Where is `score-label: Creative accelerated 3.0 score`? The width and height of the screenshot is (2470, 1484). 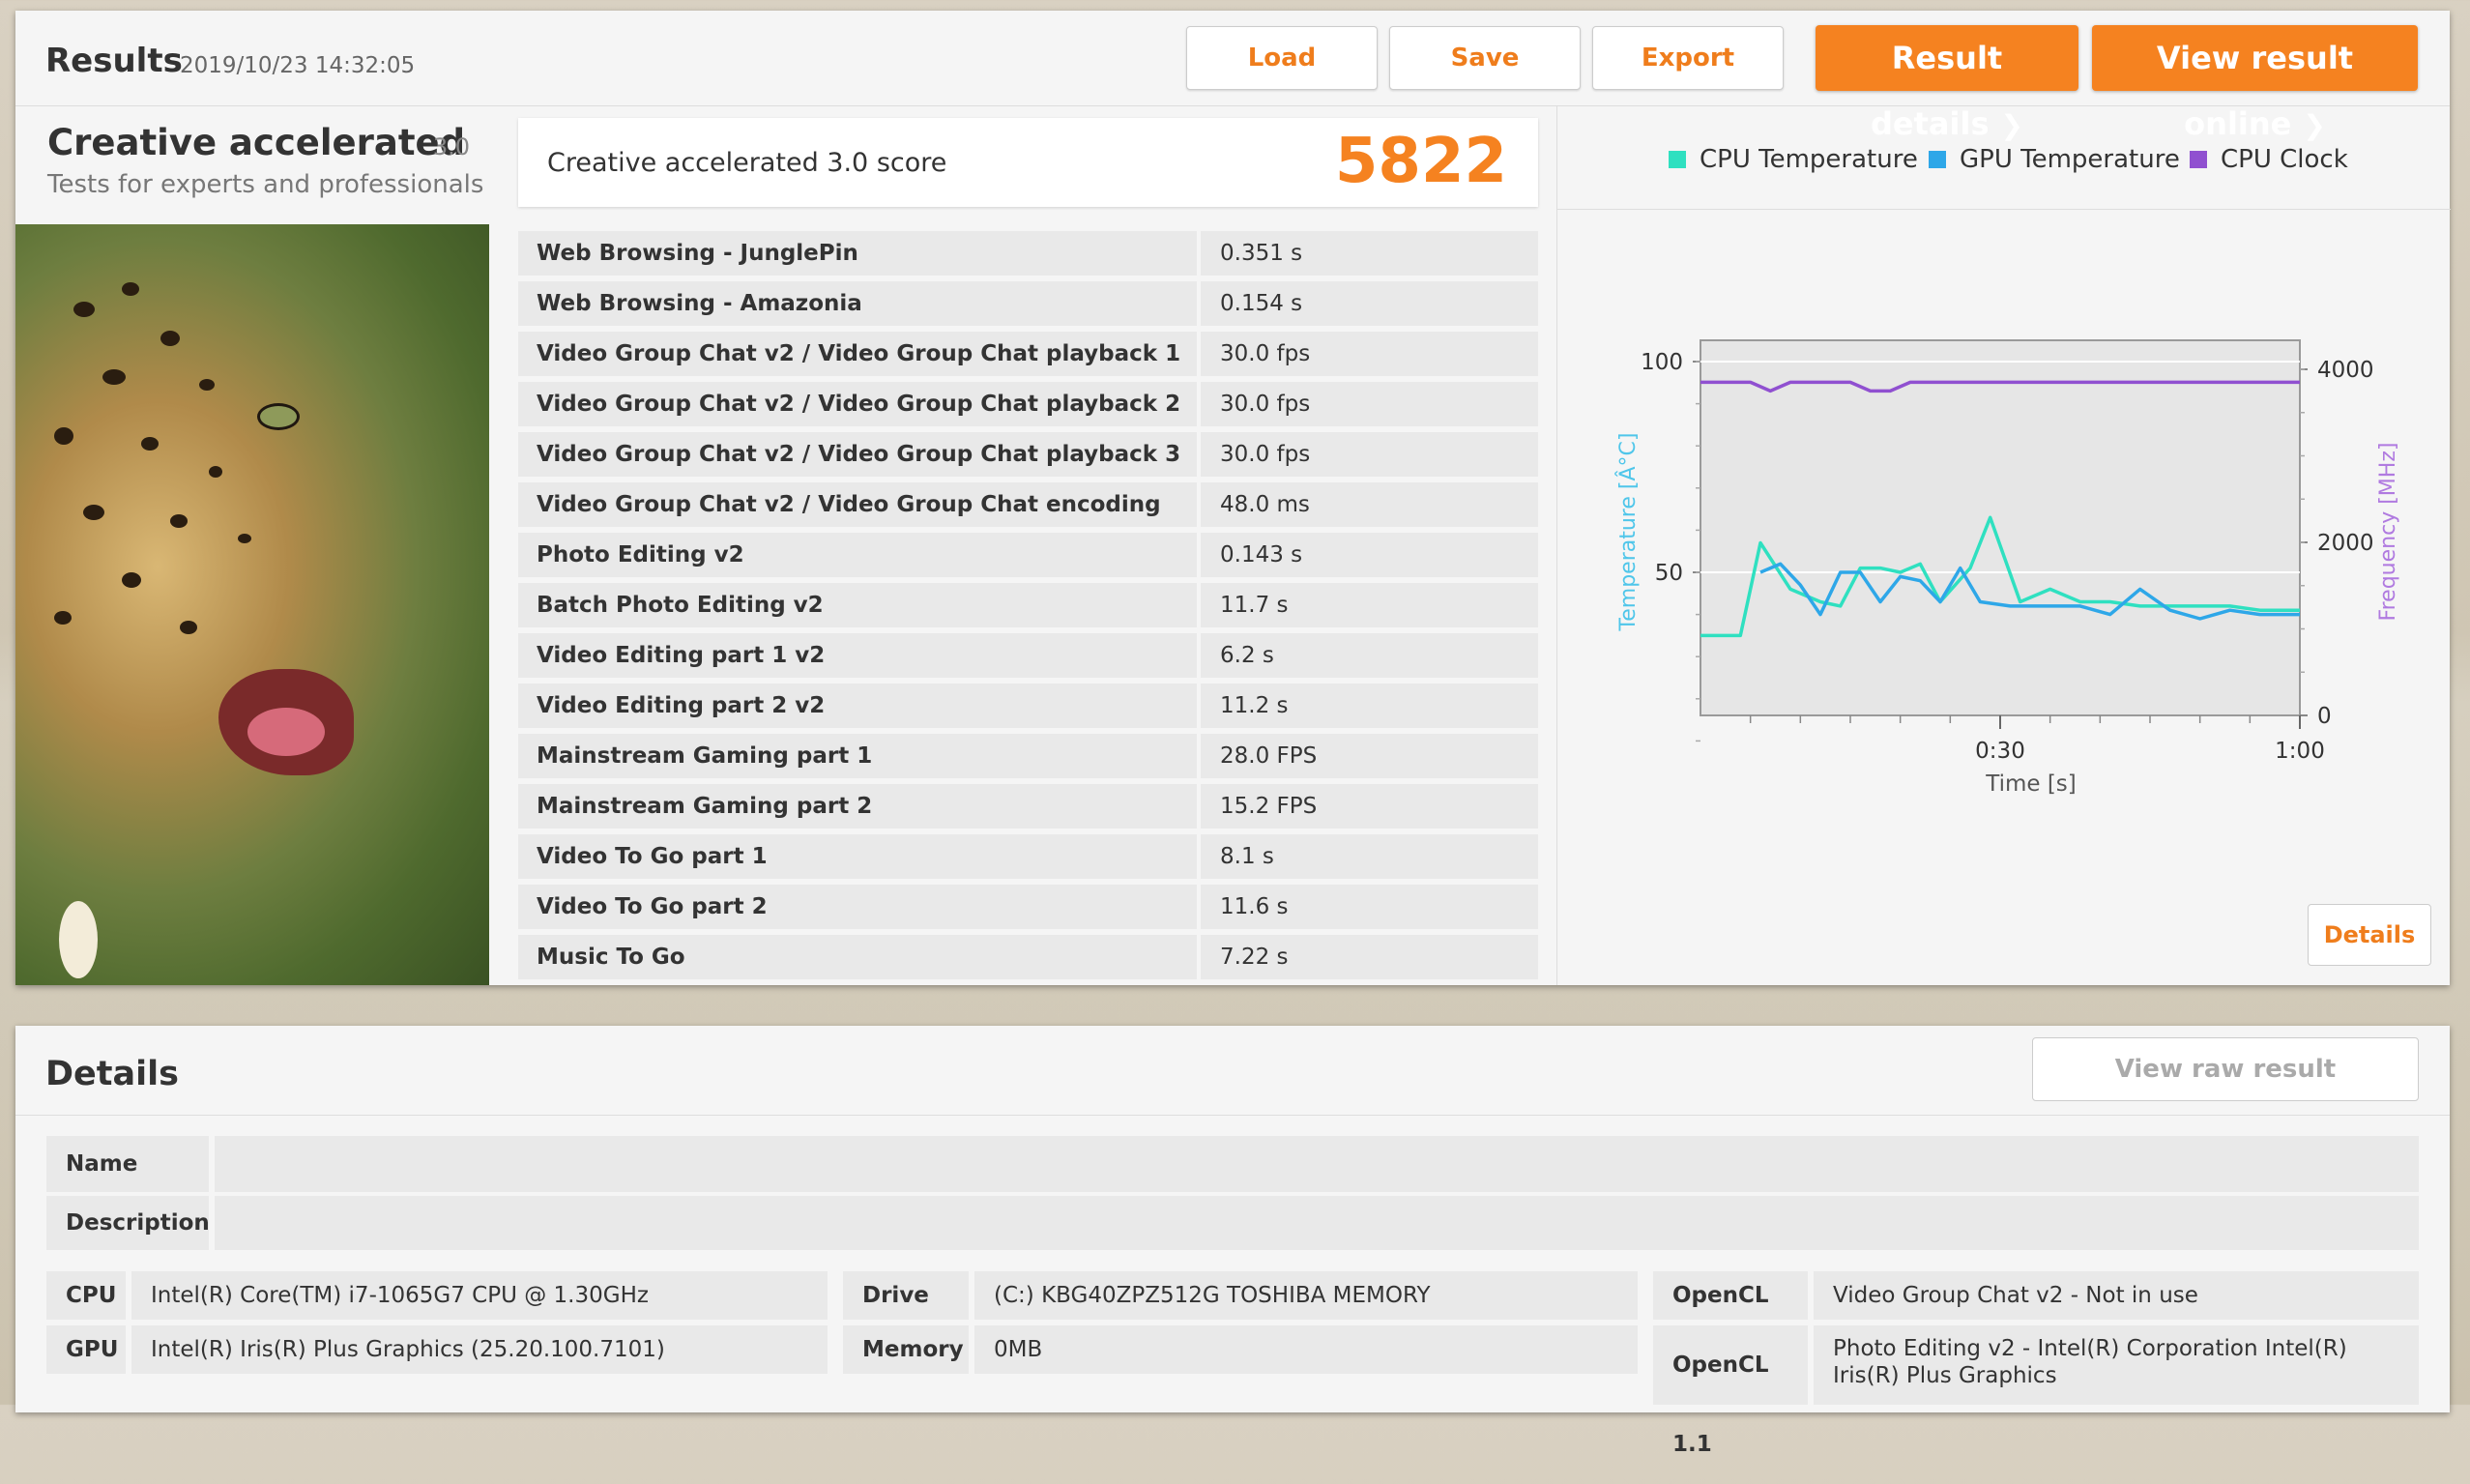
score-label: Creative accelerated 3.0 score is located at coordinates (747, 163).